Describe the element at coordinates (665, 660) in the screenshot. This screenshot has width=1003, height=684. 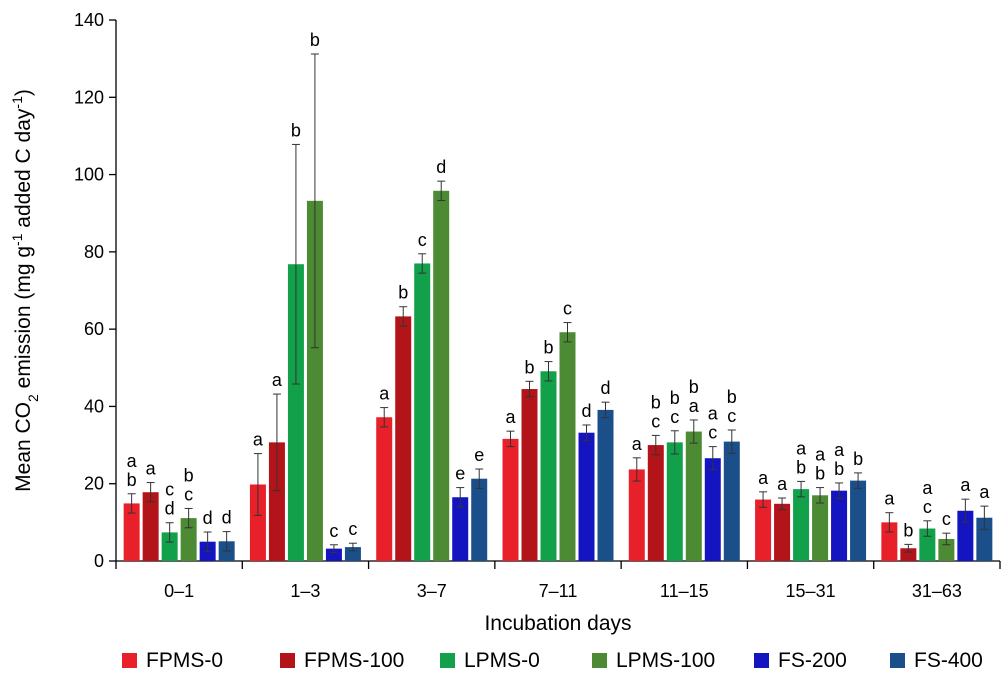
I see `legend-label: LPMS-100` at that location.